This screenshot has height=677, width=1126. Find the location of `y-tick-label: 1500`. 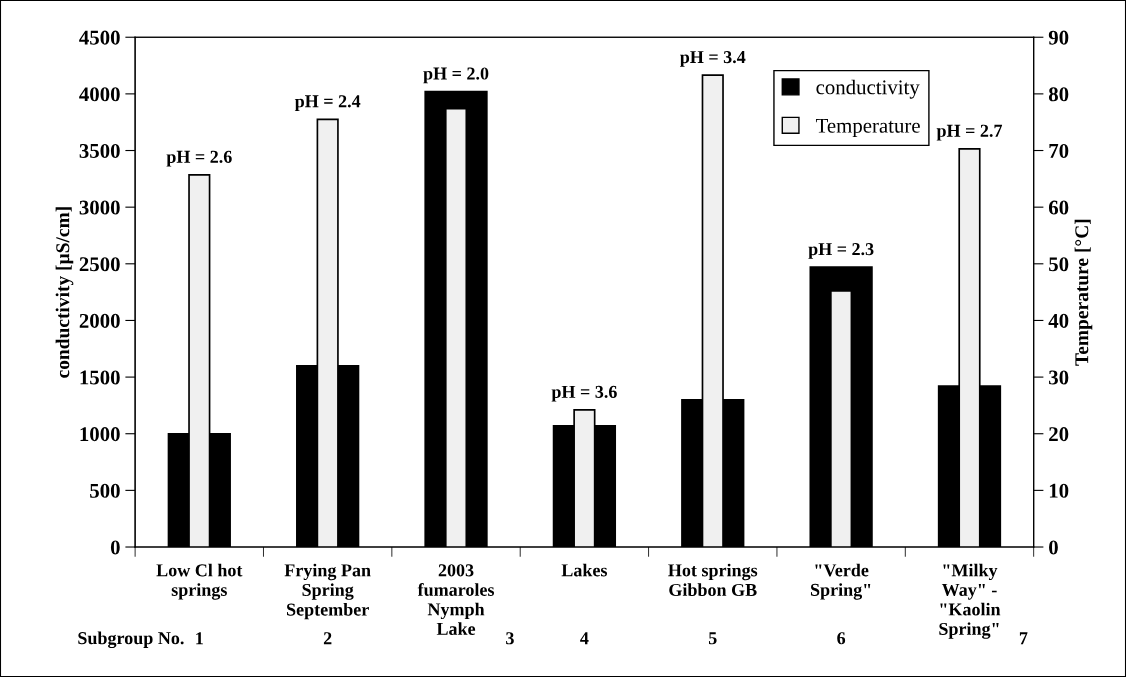

y-tick-label: 1500 is located at coordinates (100, 377).